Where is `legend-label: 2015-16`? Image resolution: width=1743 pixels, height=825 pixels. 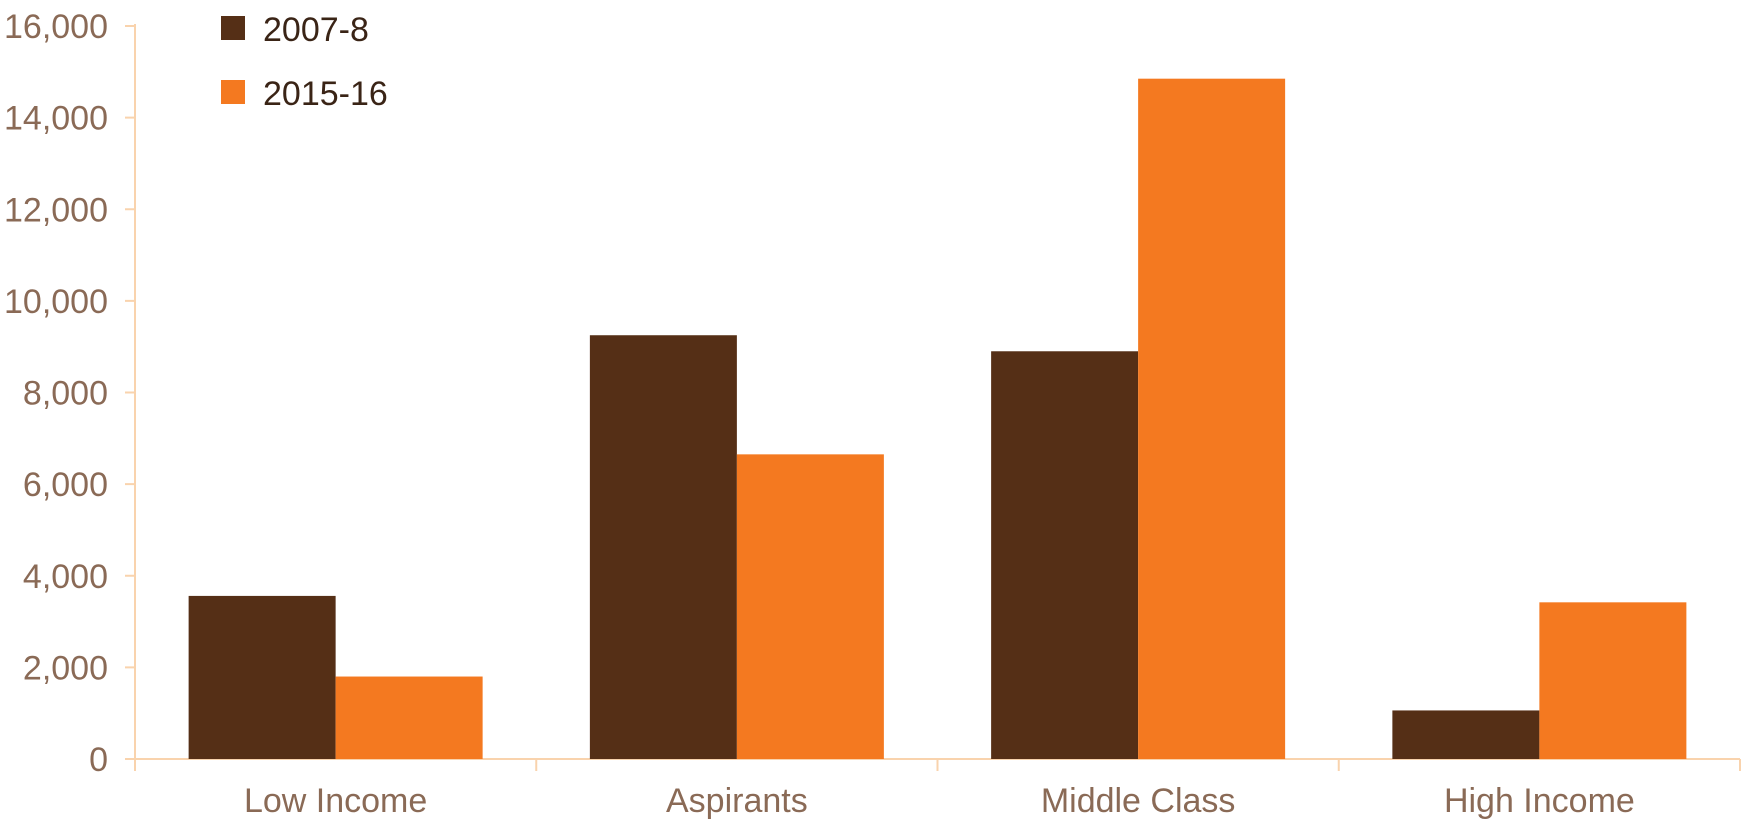 legend-label: 2015-16 is located at coordinates (325, 94).